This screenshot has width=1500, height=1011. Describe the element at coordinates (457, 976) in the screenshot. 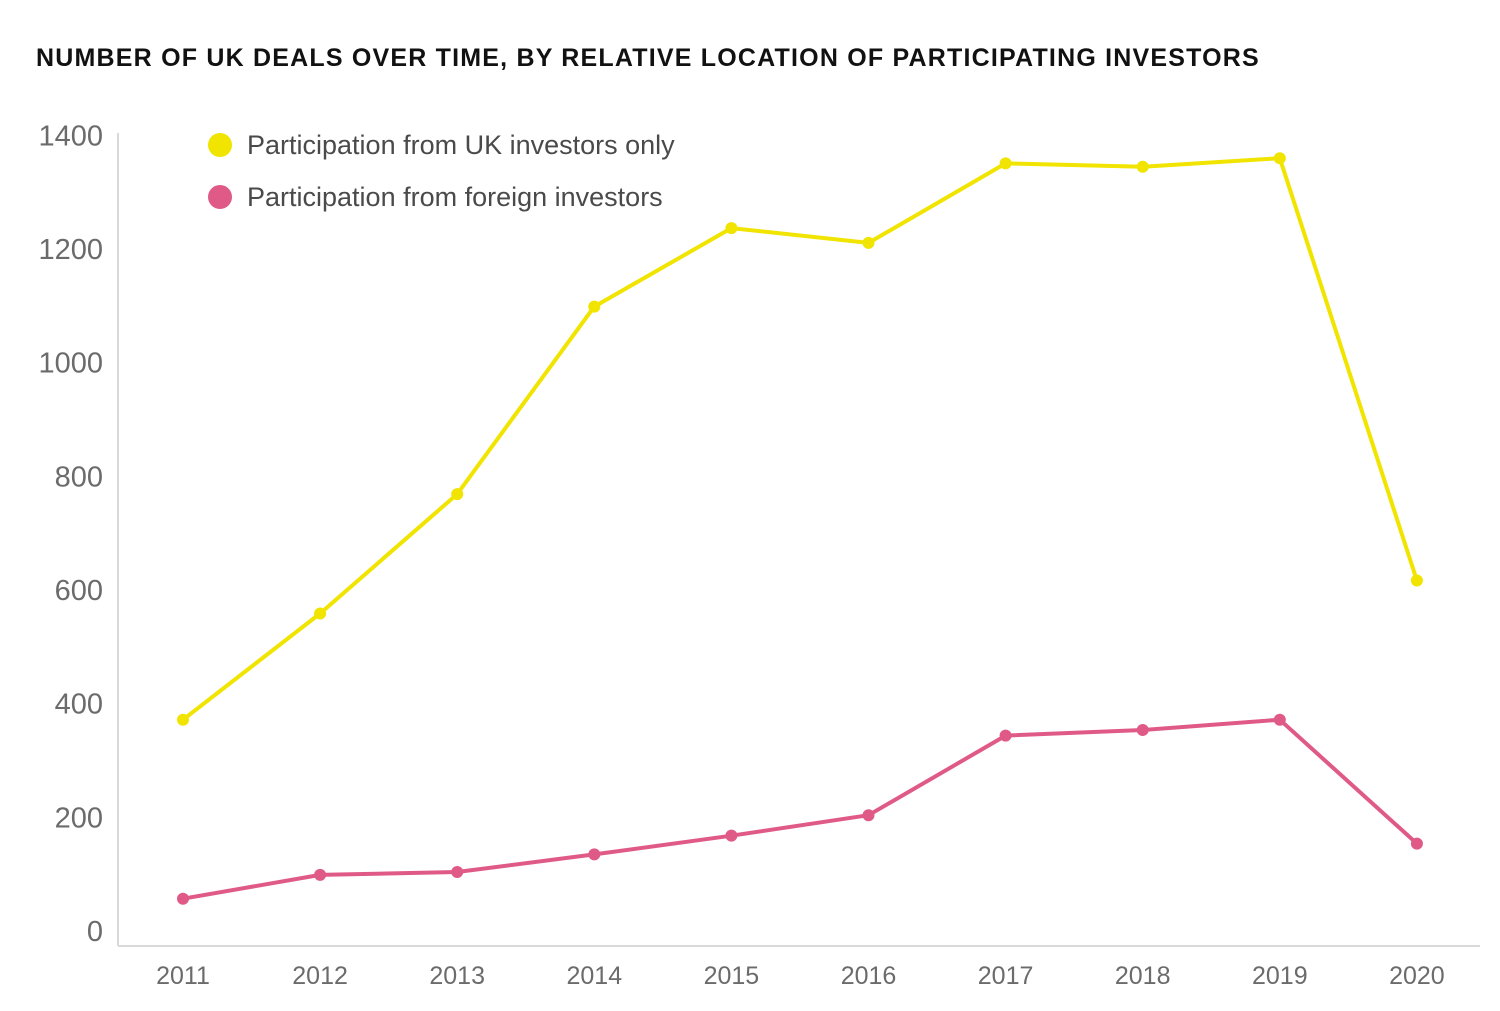

I see `x-tick-label: 2013` at that location.